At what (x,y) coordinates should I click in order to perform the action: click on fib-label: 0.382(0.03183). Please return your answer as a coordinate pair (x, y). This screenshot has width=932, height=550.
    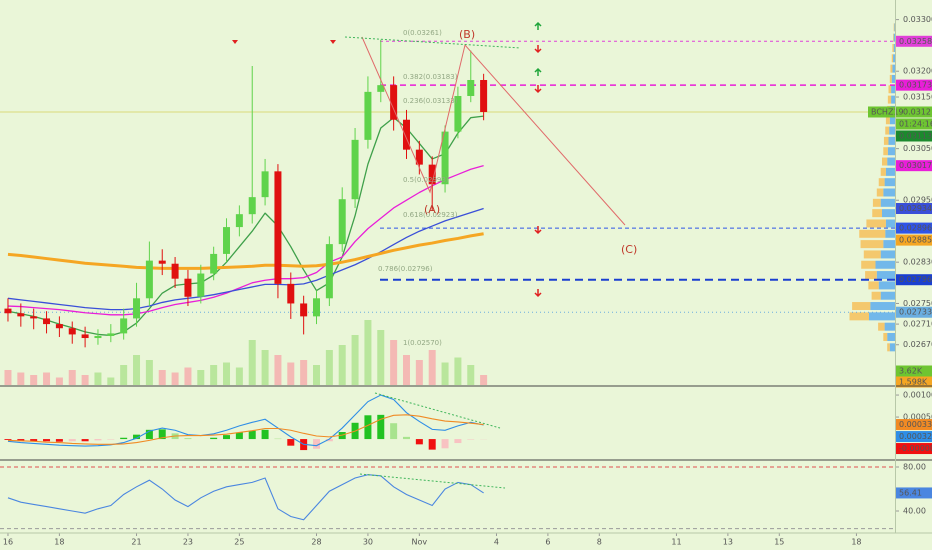
    Looking at the image, I should click on (430, 77).